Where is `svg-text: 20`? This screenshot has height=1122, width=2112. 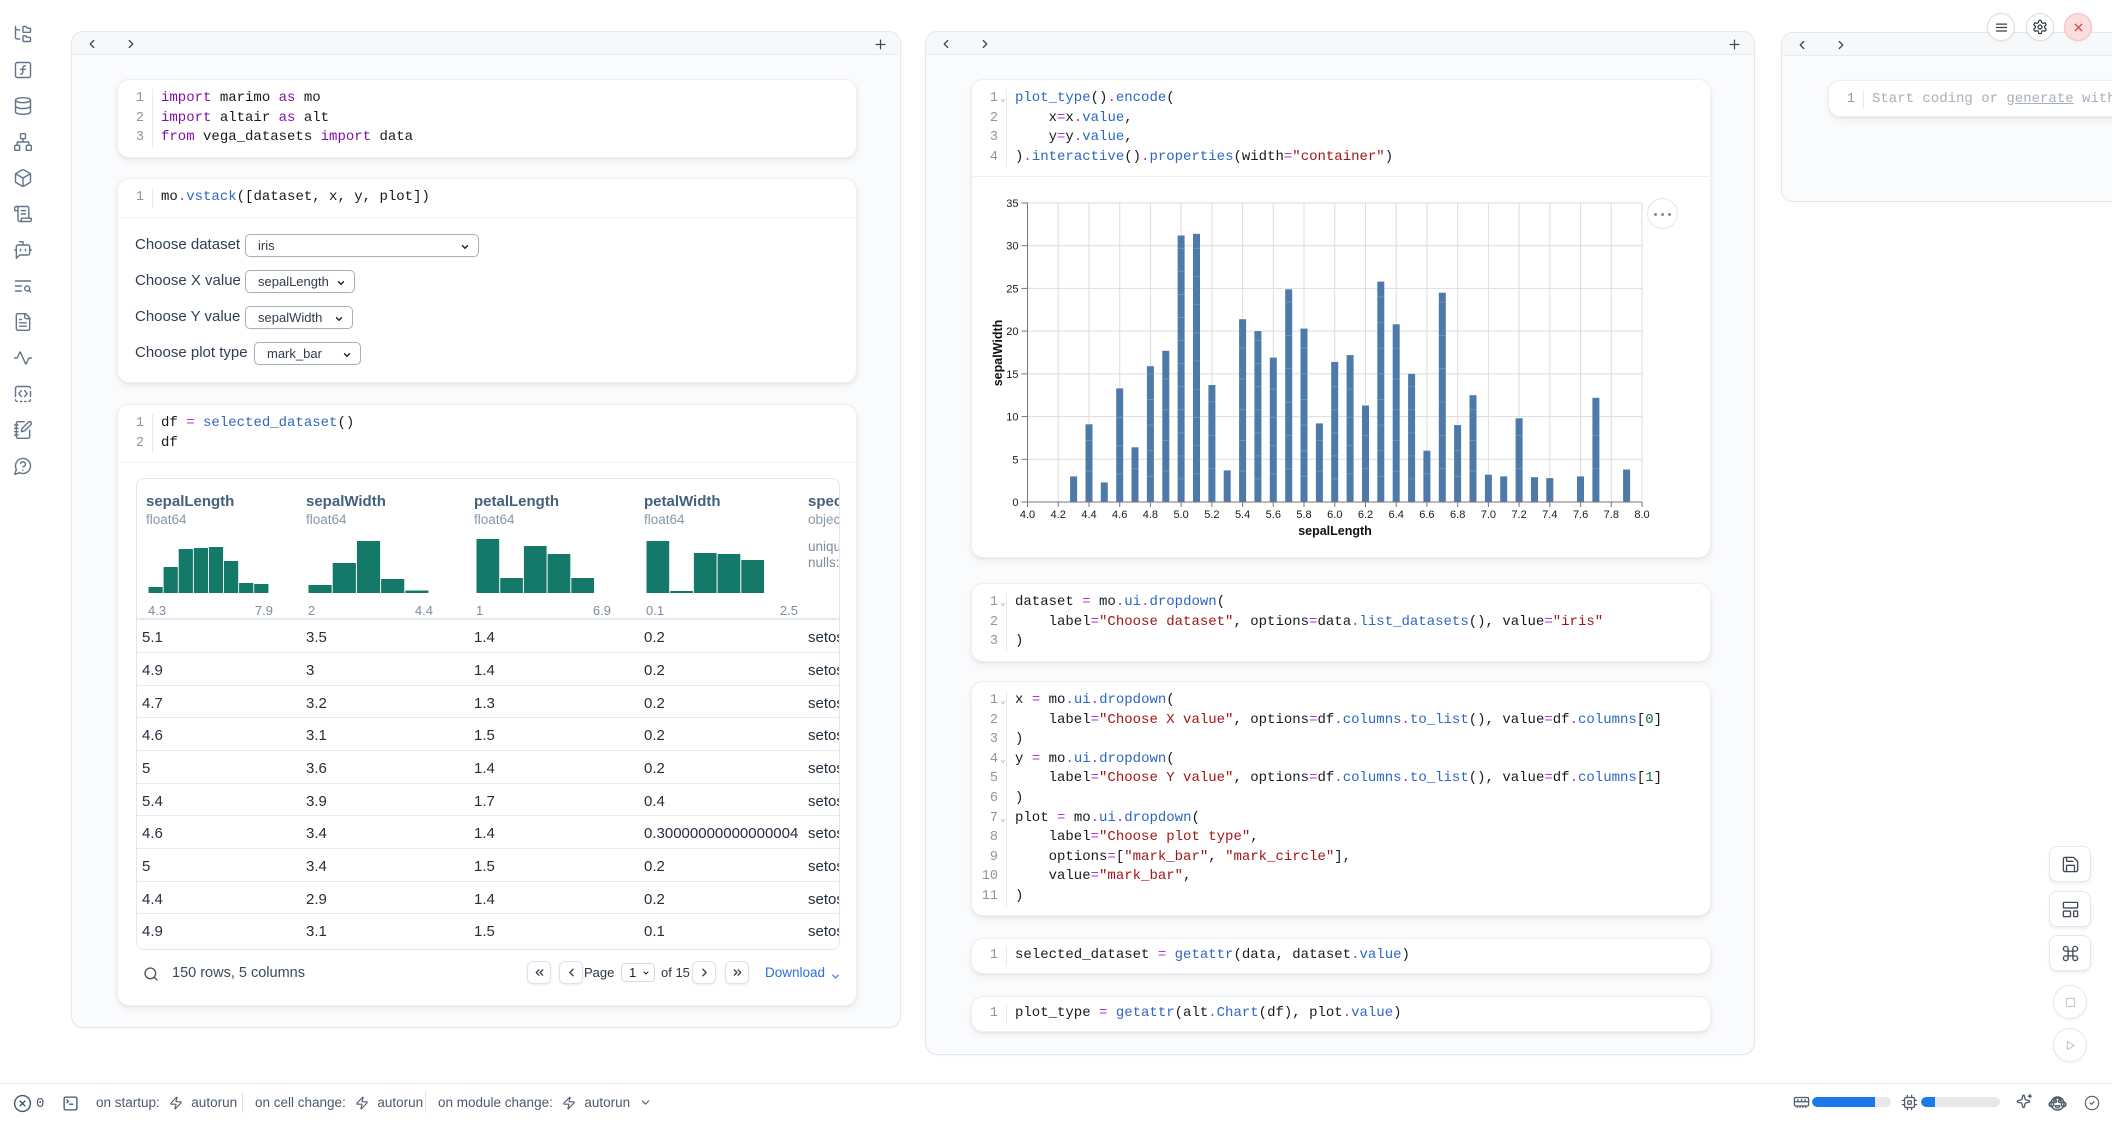 svg-text: 20 is located at coordinates (1012, 332).